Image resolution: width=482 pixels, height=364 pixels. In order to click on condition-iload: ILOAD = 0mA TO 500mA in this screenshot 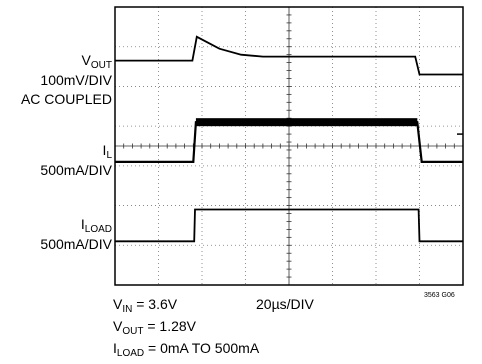, I will do `click(186, 349)`.